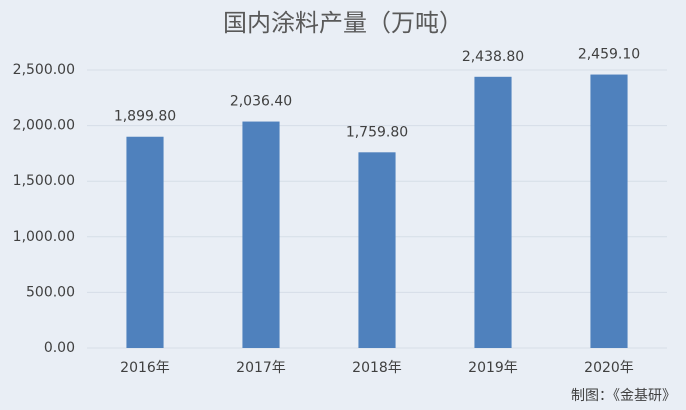 The height and width of the screenshot is (410, 686). I want to click on value-label: 2,459.10, so click(609, 55).